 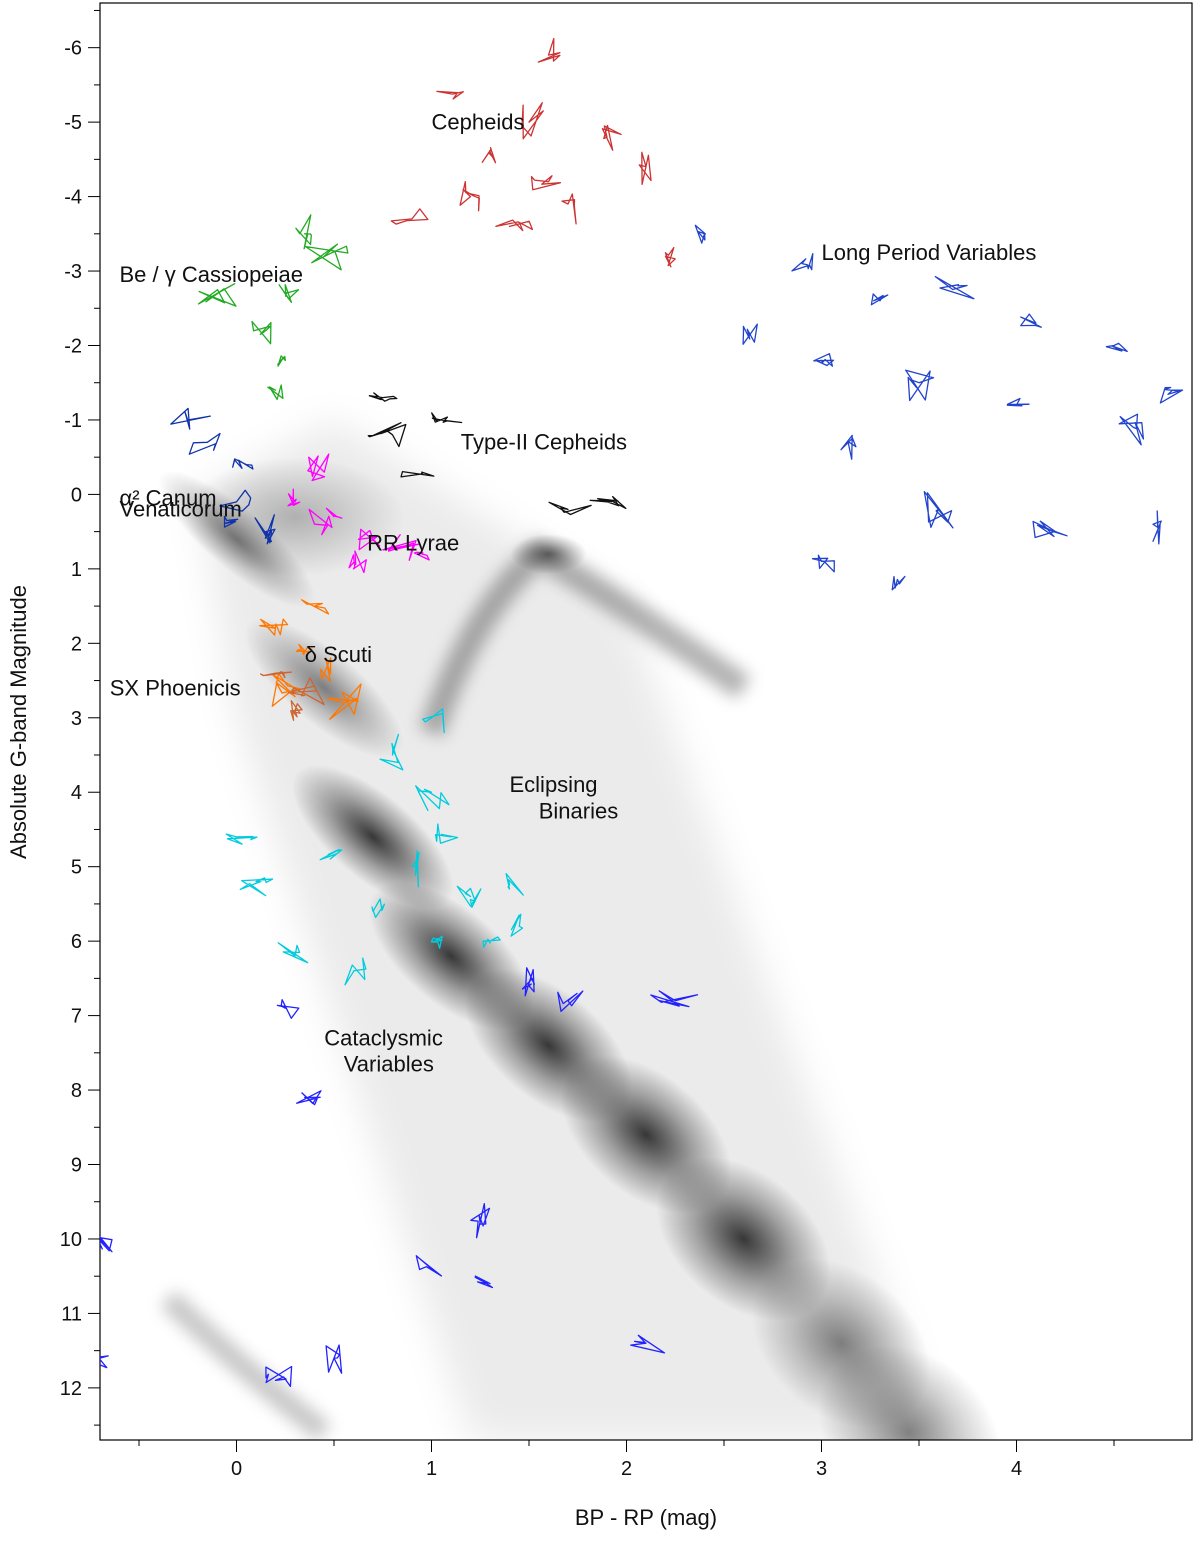 I want to click on annotation-label: Long Period Variables, so click(x=929, y=252).